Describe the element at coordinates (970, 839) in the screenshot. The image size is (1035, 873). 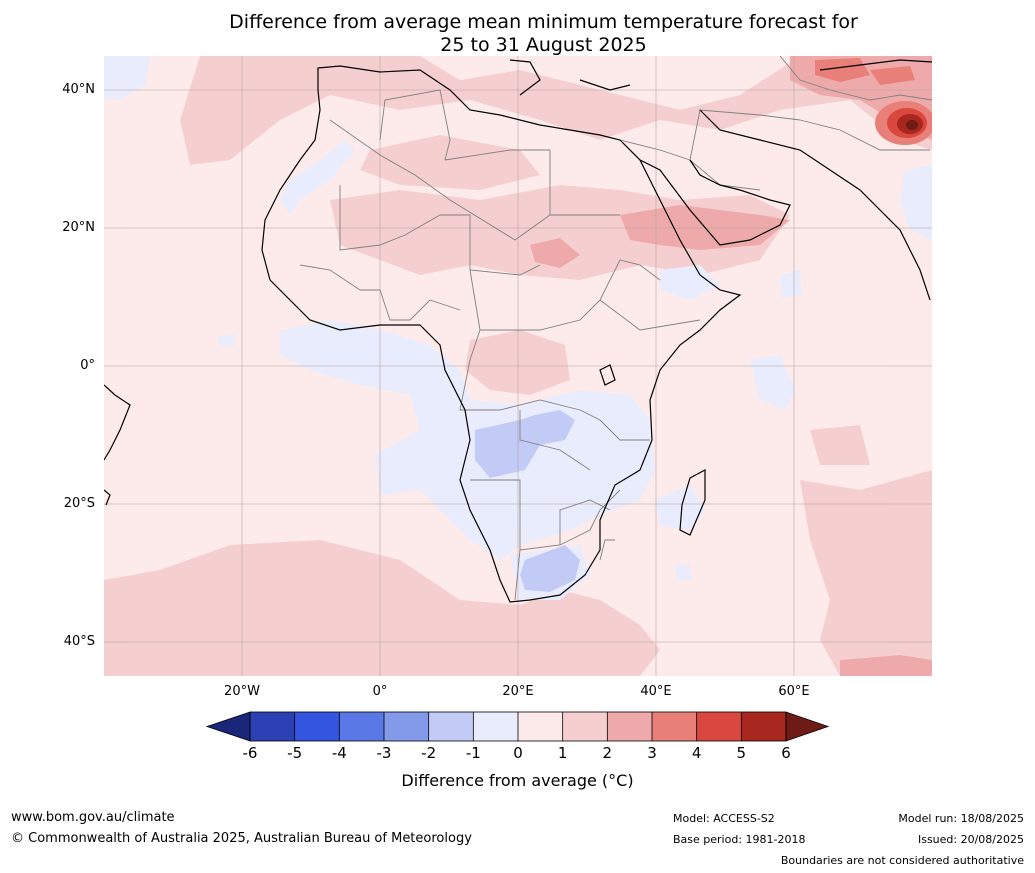
I see `footer-issued: Issued: 20/08/2025` at that location.